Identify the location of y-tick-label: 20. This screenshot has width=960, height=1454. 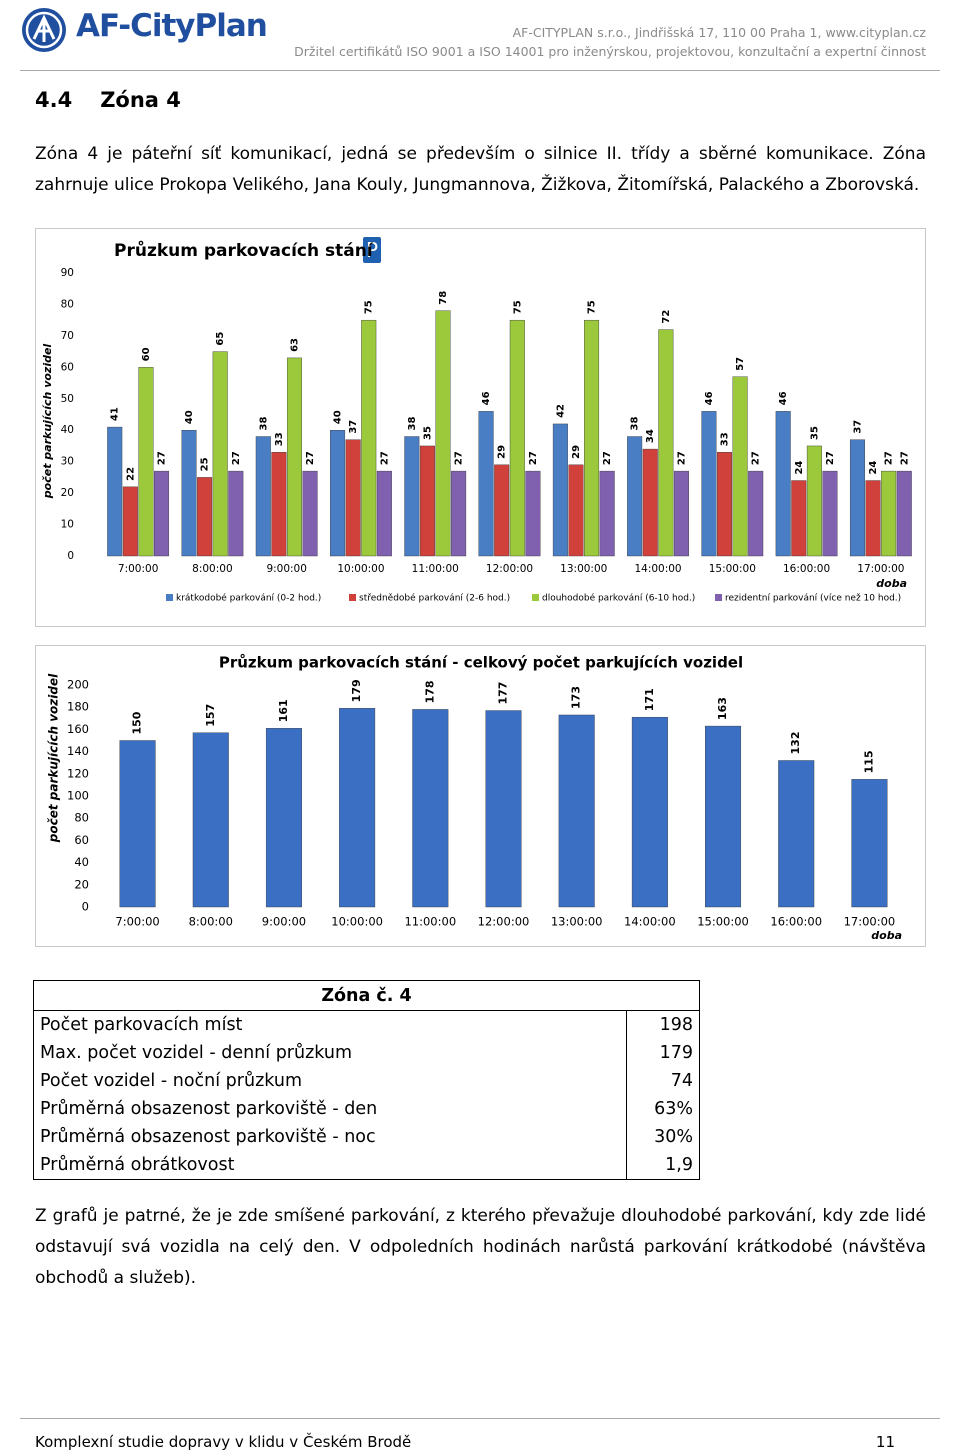
(67, 493).